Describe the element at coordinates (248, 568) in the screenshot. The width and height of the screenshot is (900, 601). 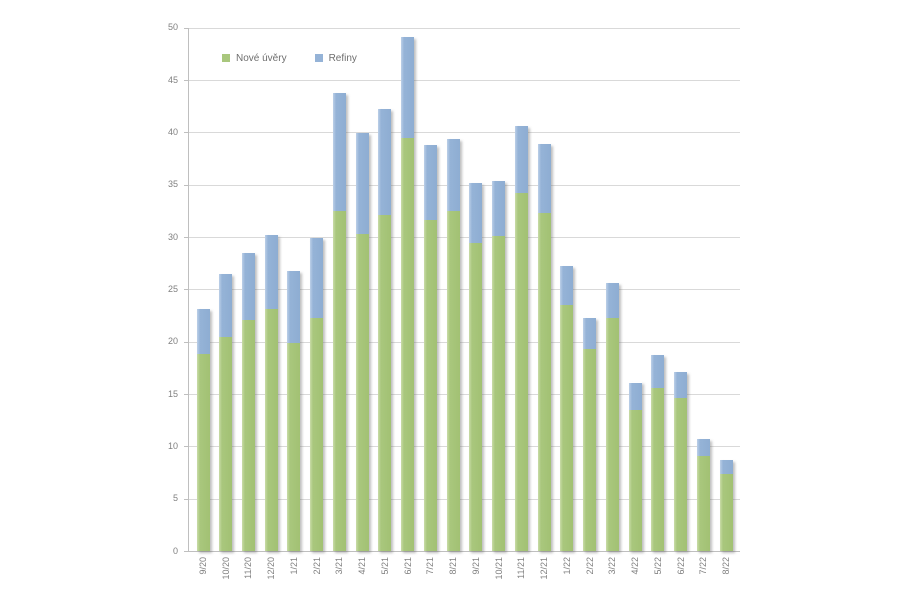
I see `x-axis-label: 11/20` at that location.